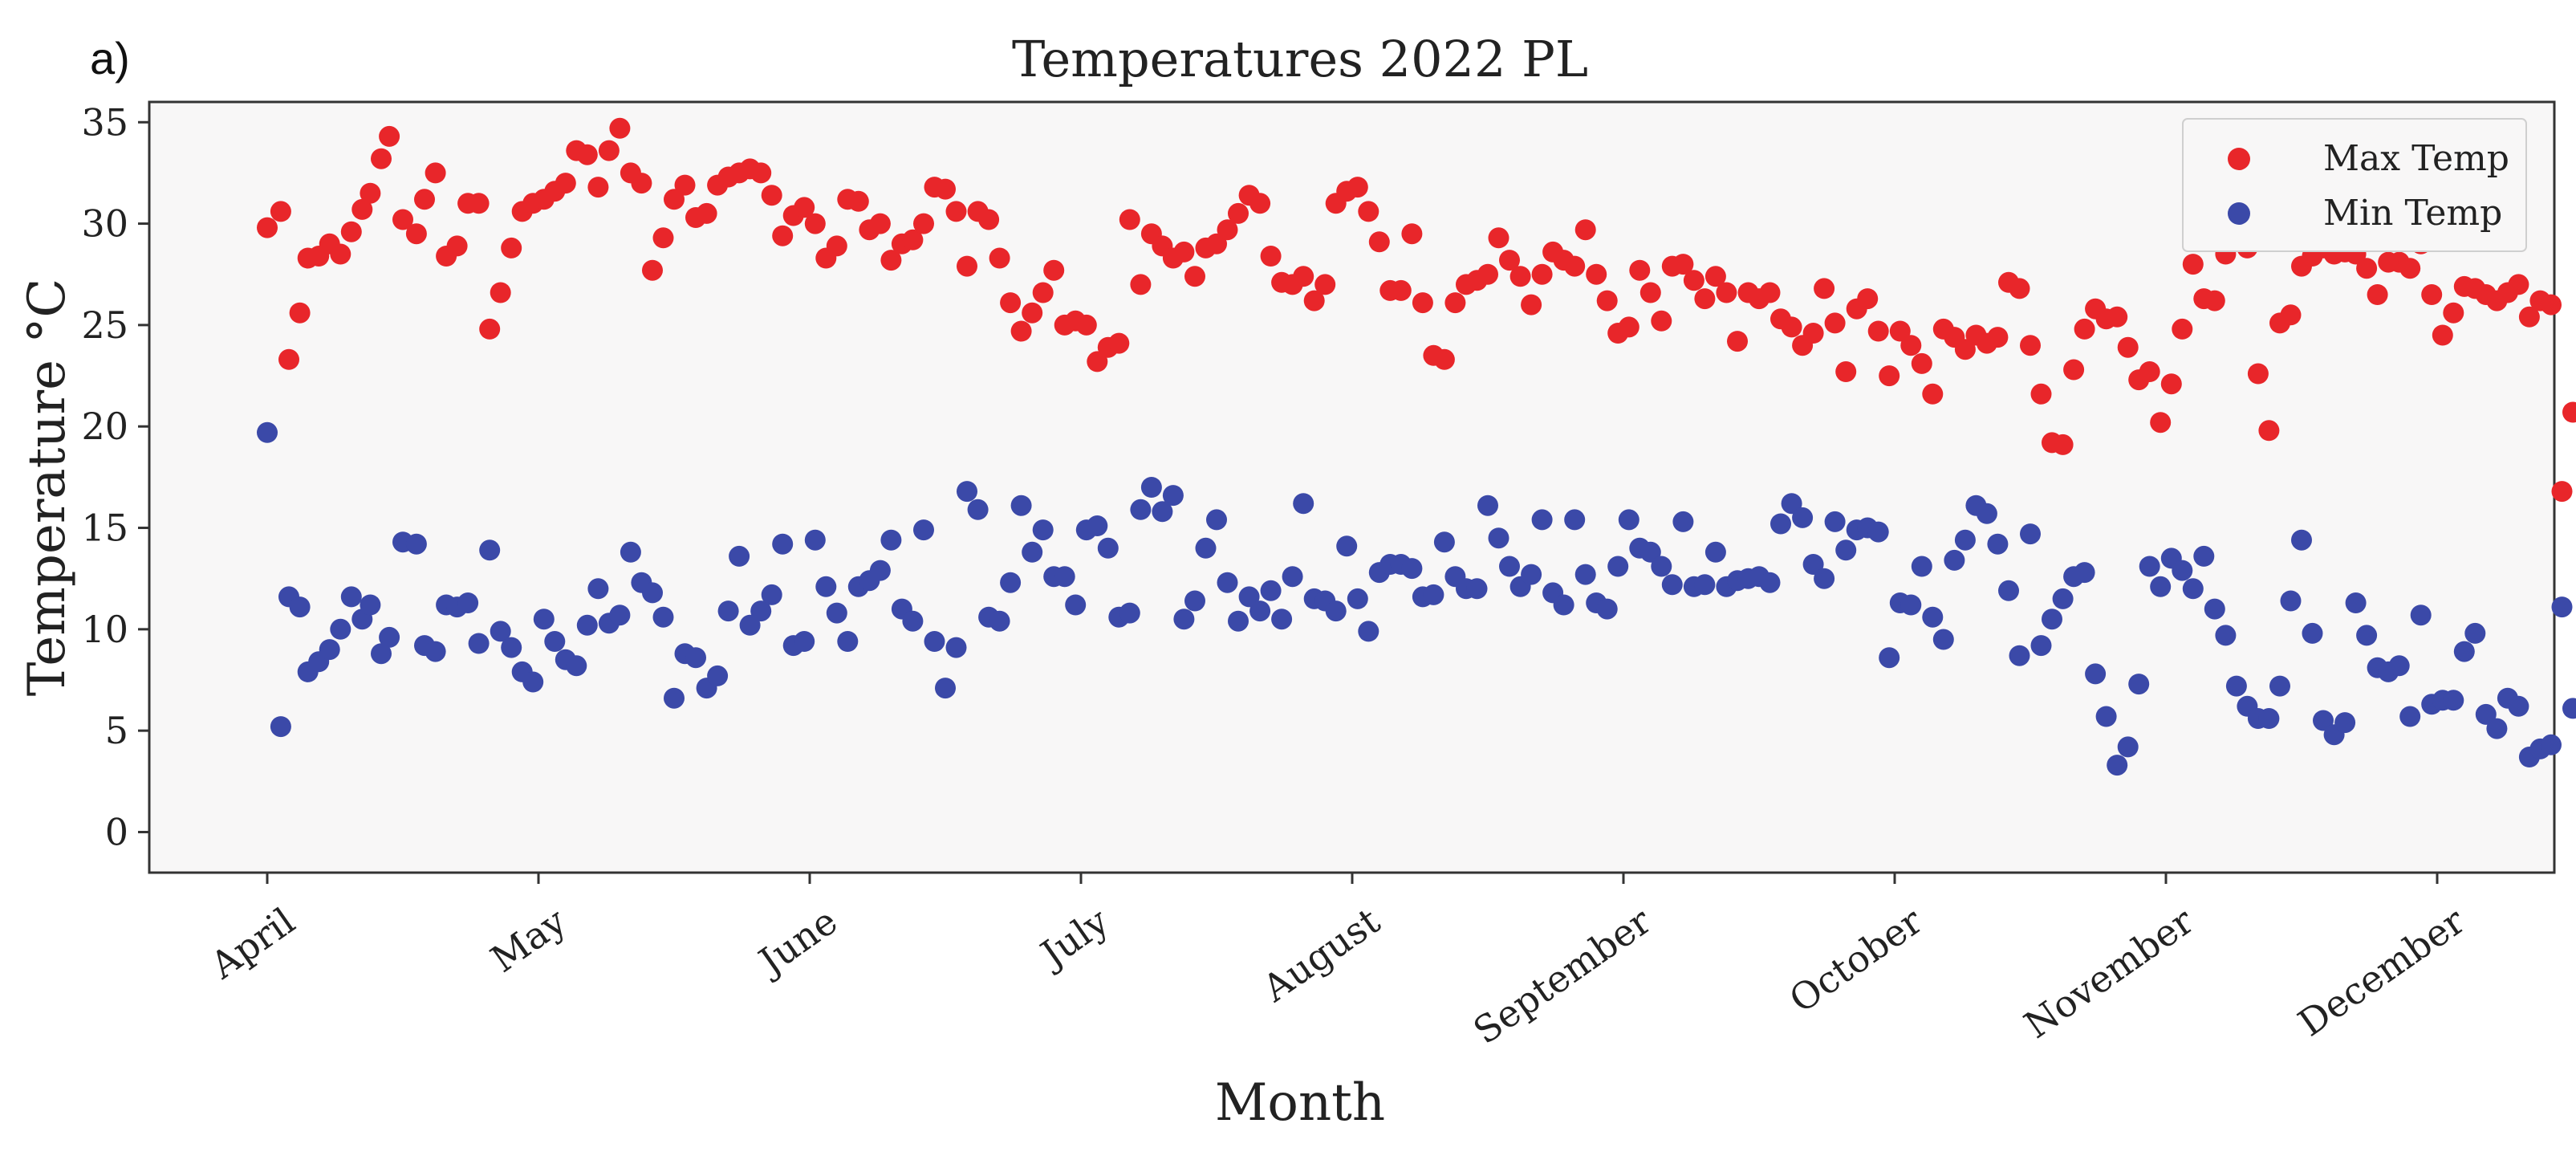 The image size is (2576, 1152). What do you see at coordinates (47, 488) in the screenshot?
I see `y-axis-label: Temperature °C` at bounding box center [47, 488].